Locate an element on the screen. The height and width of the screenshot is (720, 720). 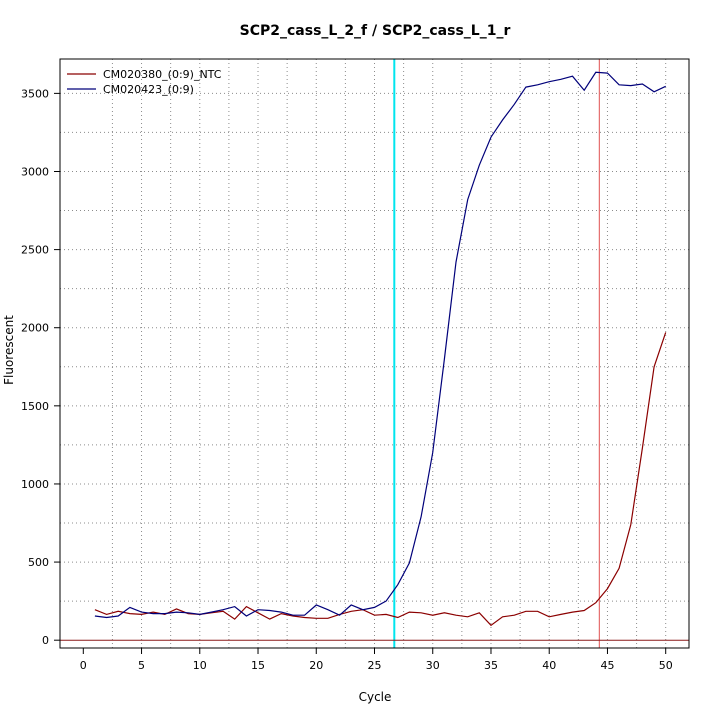
y-tick-label: 3500 is located at coordinates (35, 93).